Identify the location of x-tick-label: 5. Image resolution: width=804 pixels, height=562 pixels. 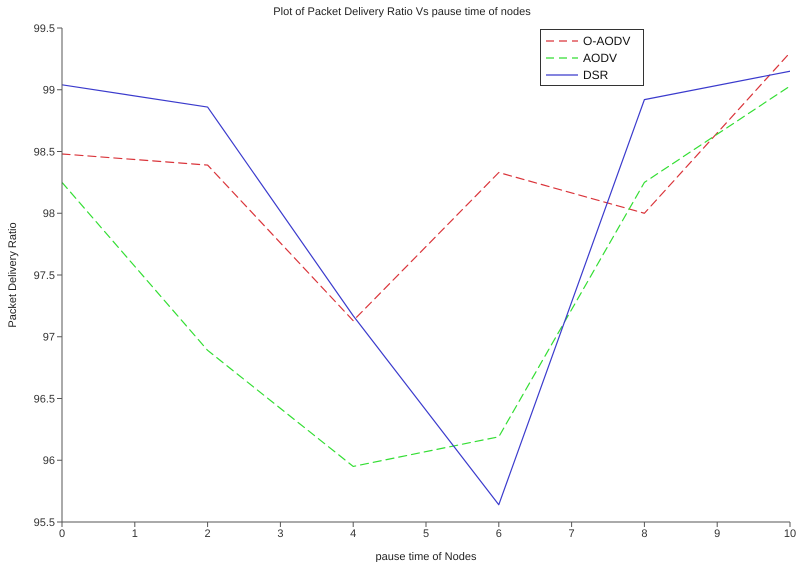
(426, 534).